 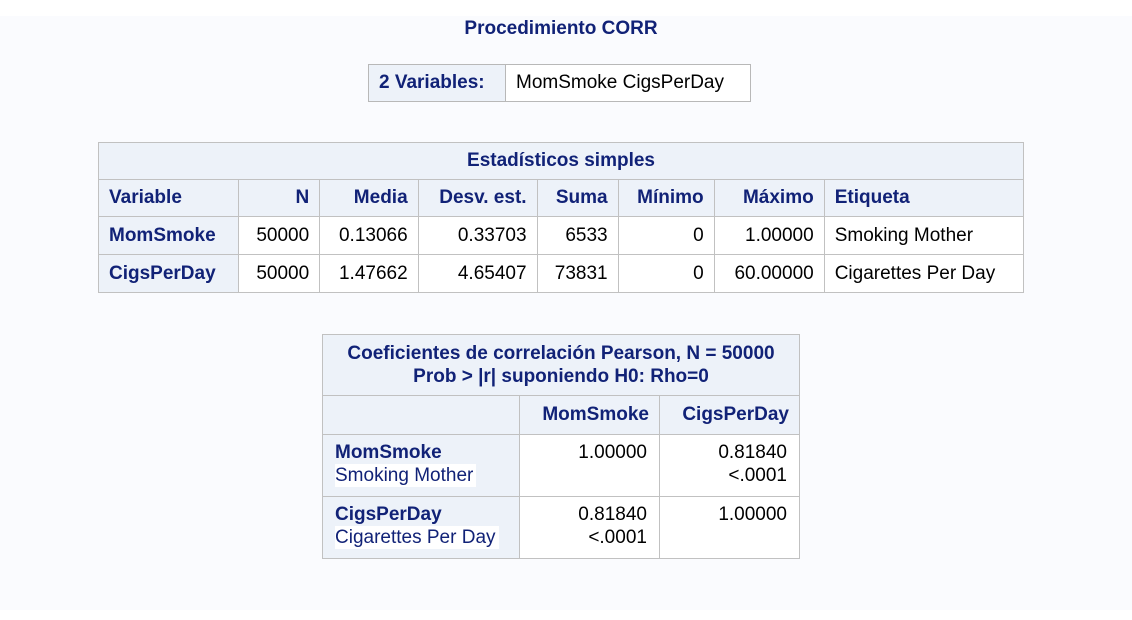 I want to click on procedure-title: Procedimiento CORR, so click(x=561, y=28).